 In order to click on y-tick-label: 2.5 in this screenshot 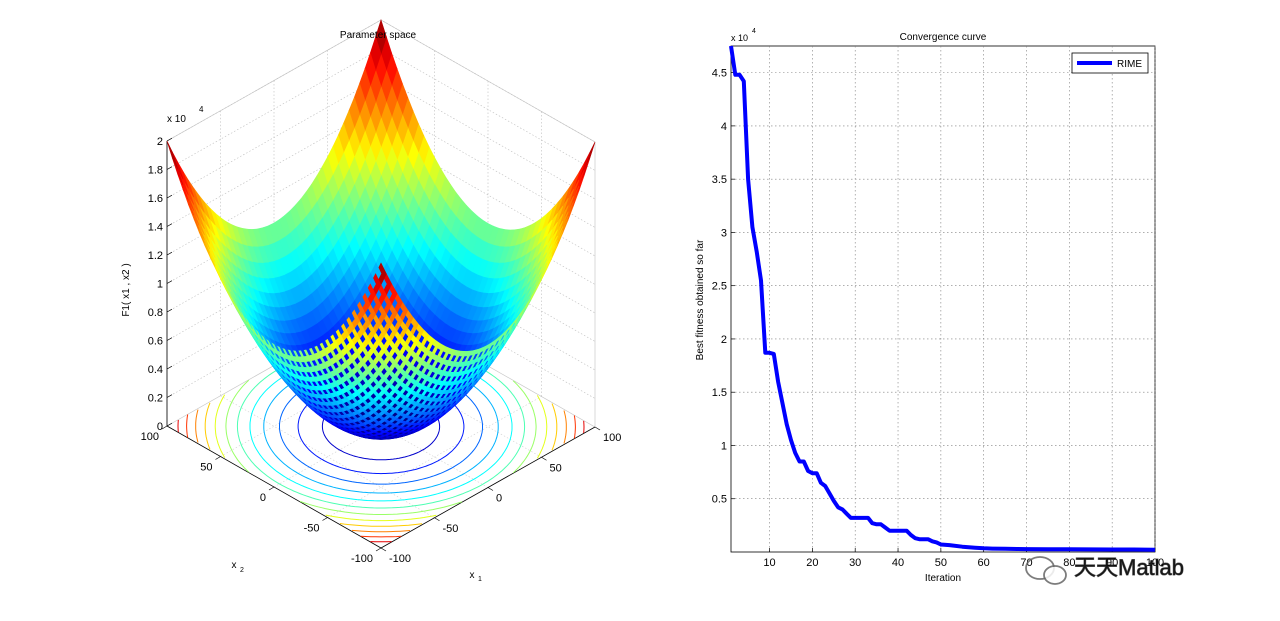, I will do `click(719, 287)`.